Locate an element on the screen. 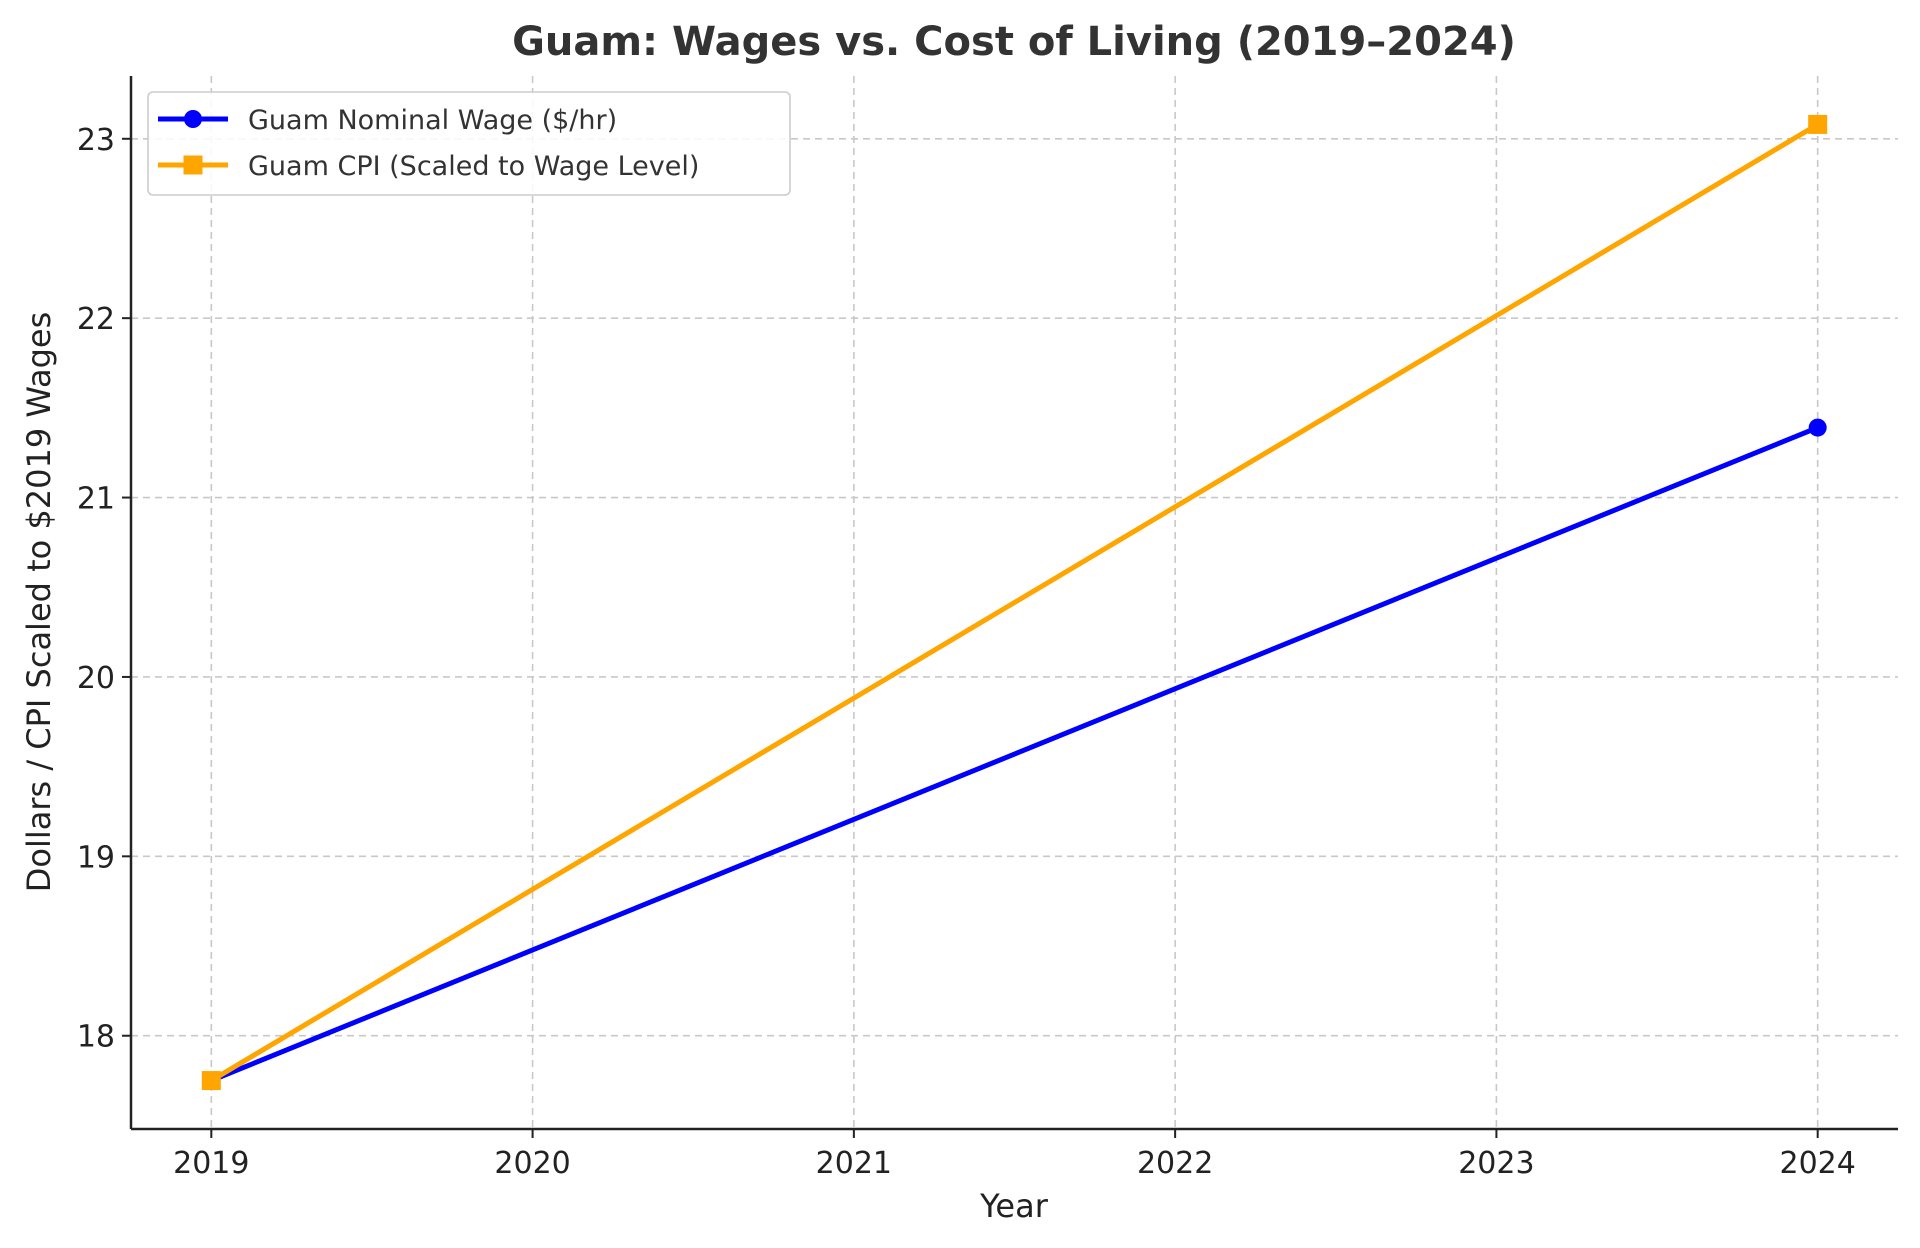 The height and width of the screenshot is (1248, 1920). x-tick-label: 2019 is located at coordinates (211, 1163).